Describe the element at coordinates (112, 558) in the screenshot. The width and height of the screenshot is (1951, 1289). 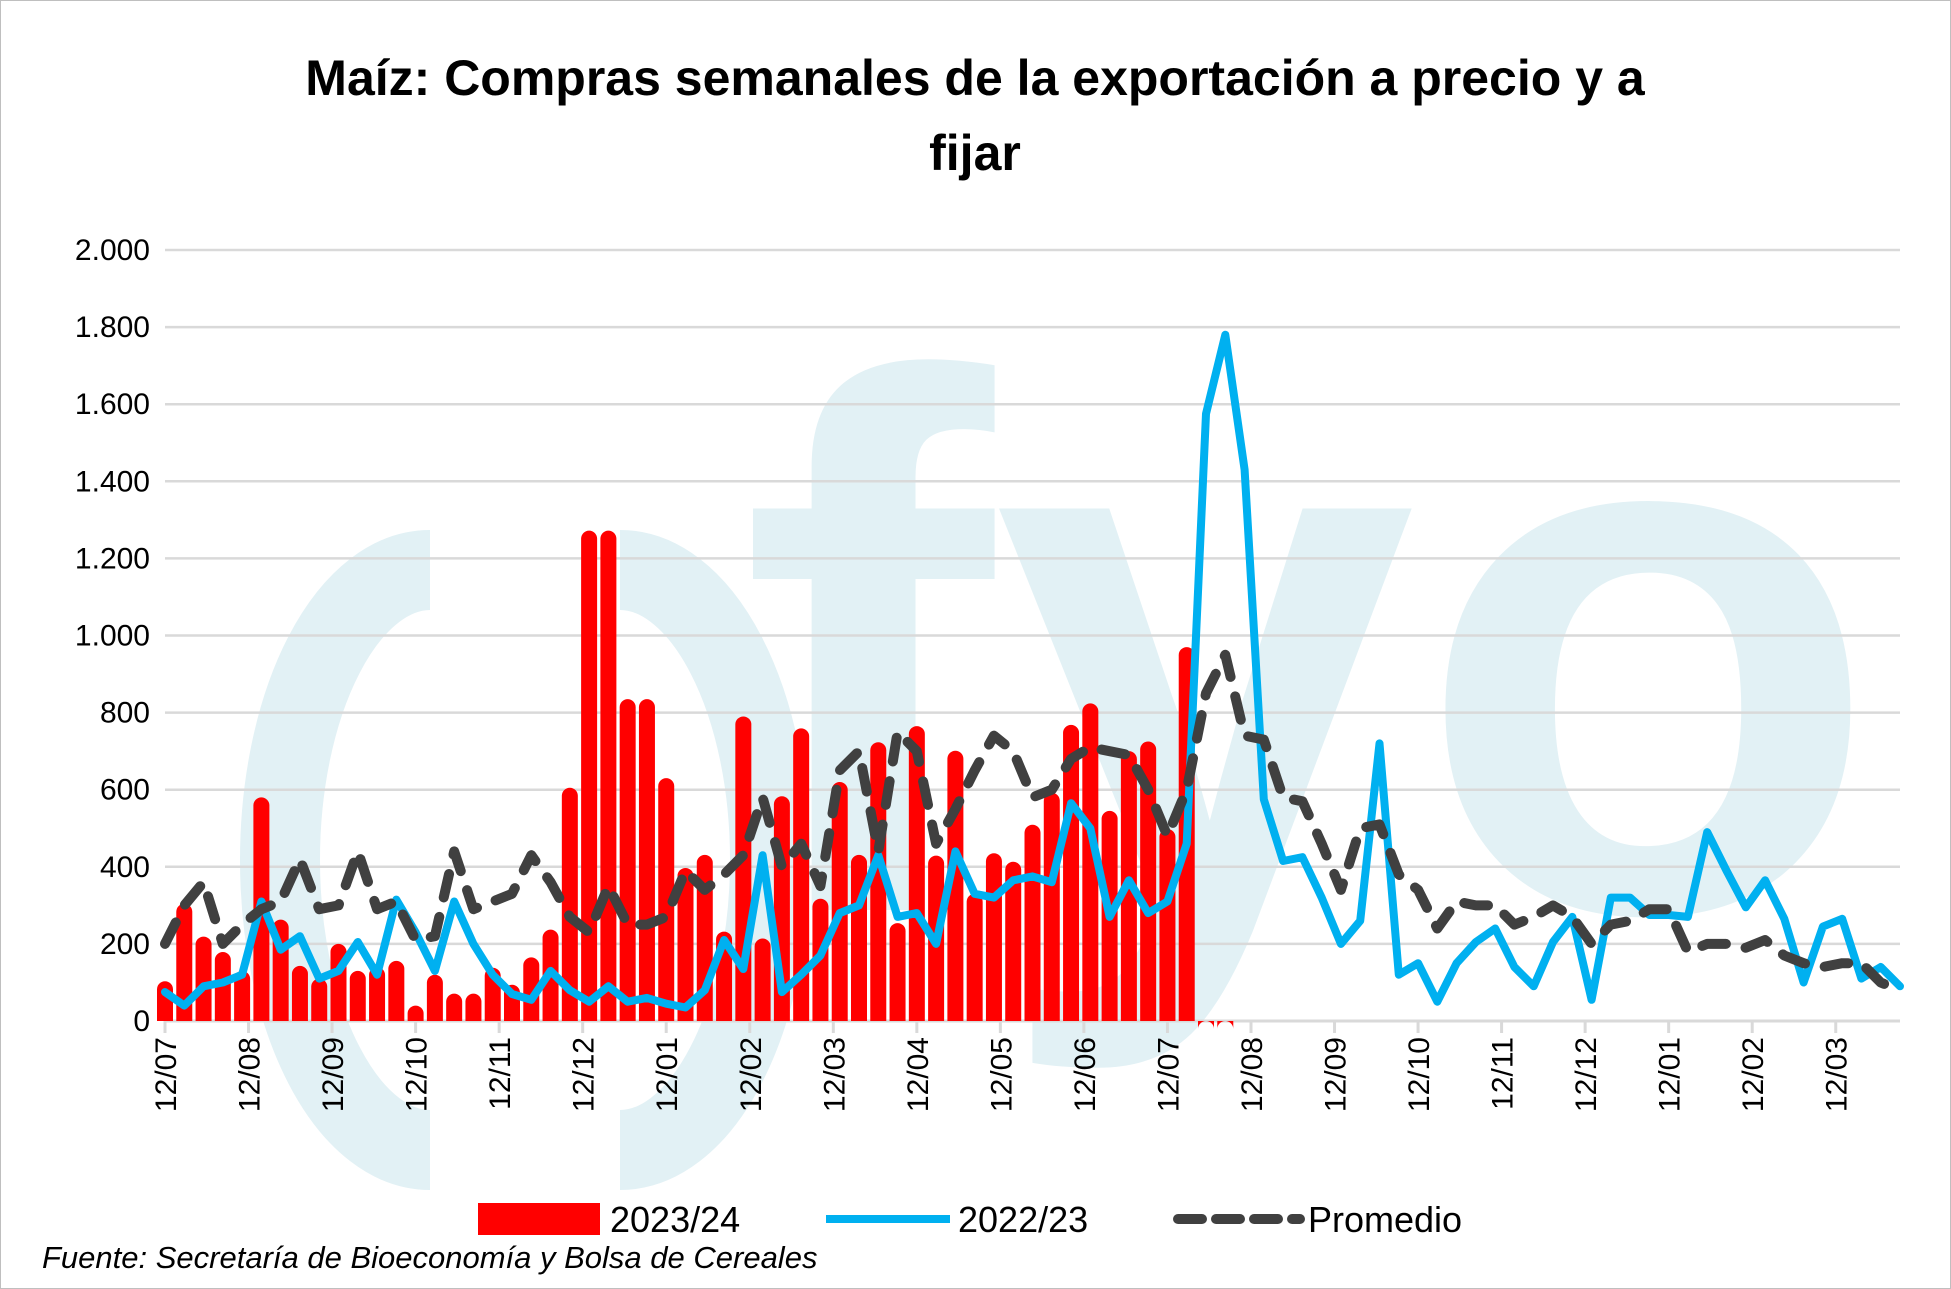
I see `y-tick-label: 1.200` at that location.